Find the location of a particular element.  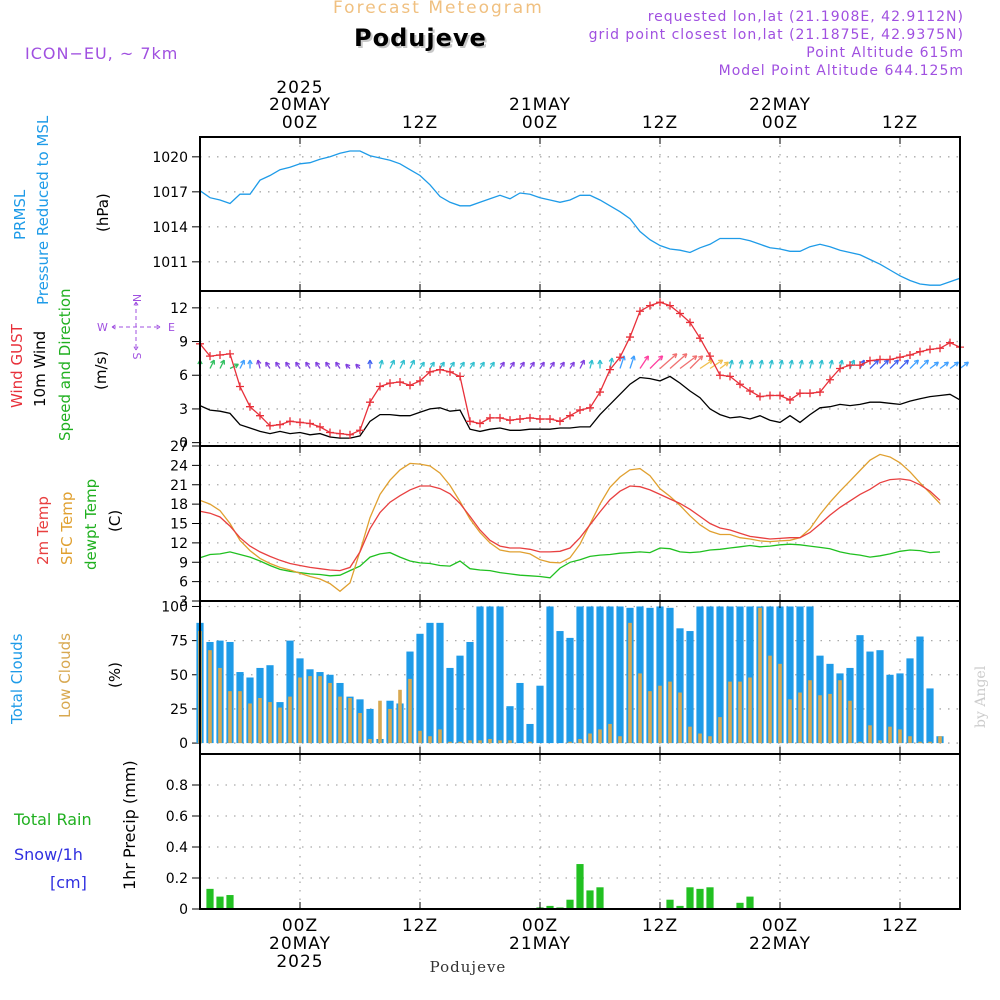

panel-frame is located at coordinates (580, 831).